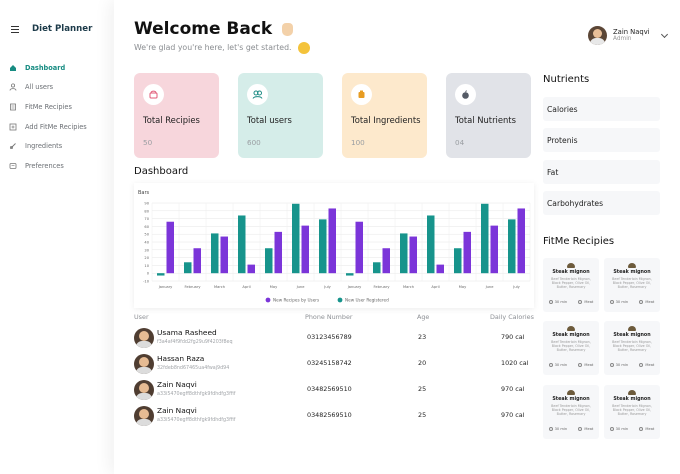 The image size is (680, 474). Describe the element at coordinates (48, 146) in the screenshot. I see `sidebar-item-ingredients: Ingredients` at that location.